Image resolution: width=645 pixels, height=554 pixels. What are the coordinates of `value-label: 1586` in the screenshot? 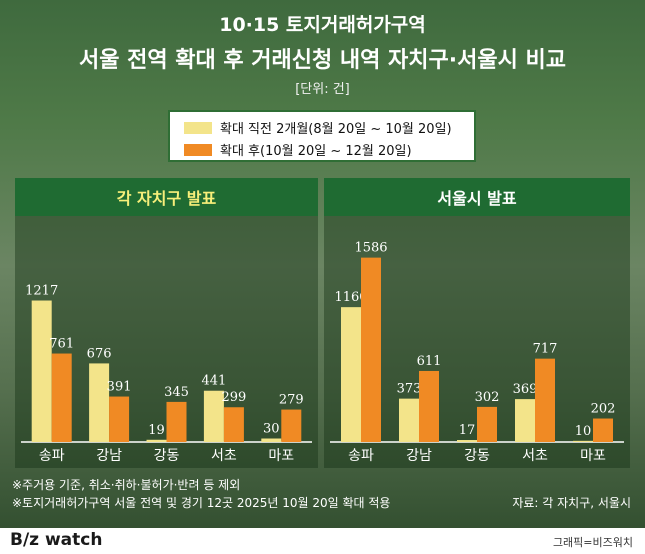 It's located at (370, 248).